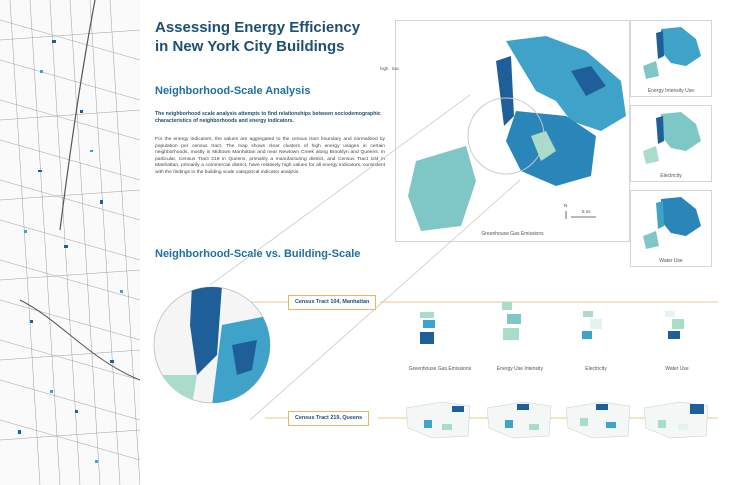 The width and height of the screenshot is (750, 485). I want to click on zoom-circle, so click(506, 136).